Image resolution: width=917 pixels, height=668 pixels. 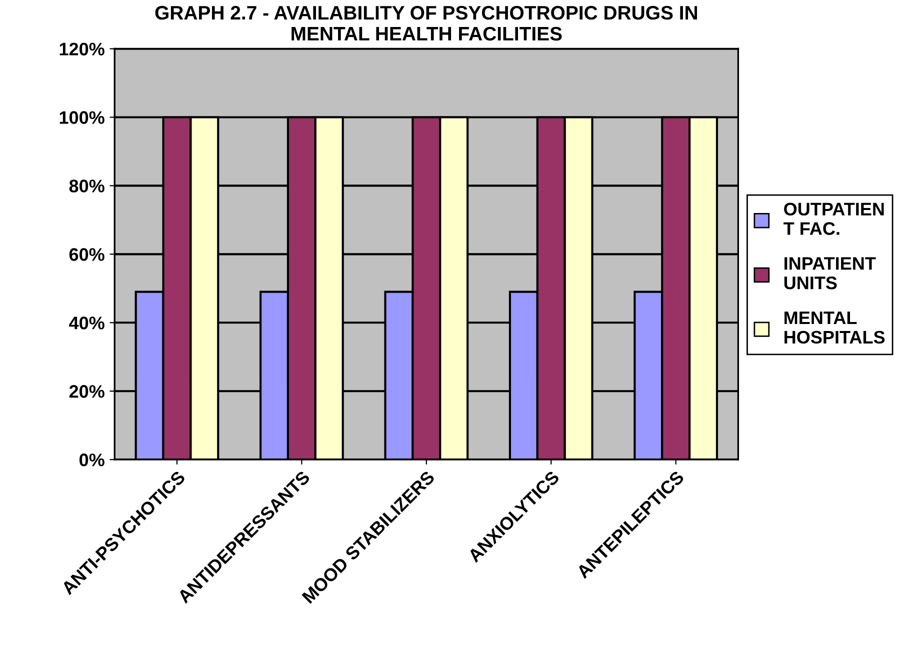 What do you see at coordinates (830, 273) in the screenshot?
I see `legend-label: INPATIENT UNITS` at bounding box center [830, 273].